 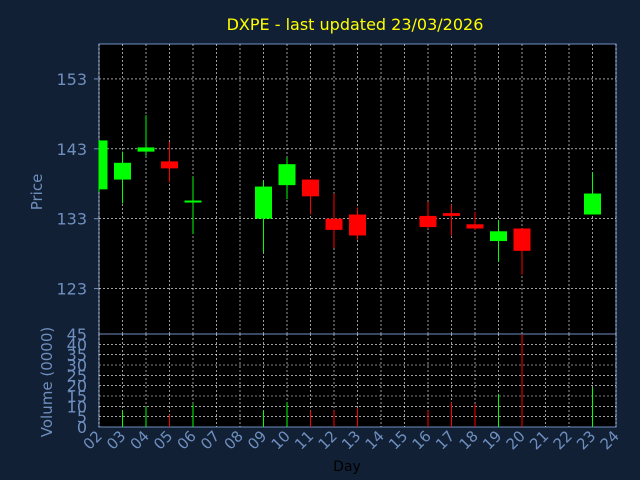 I want to click on x-tick-label: 16, so click(x=422, y=440).